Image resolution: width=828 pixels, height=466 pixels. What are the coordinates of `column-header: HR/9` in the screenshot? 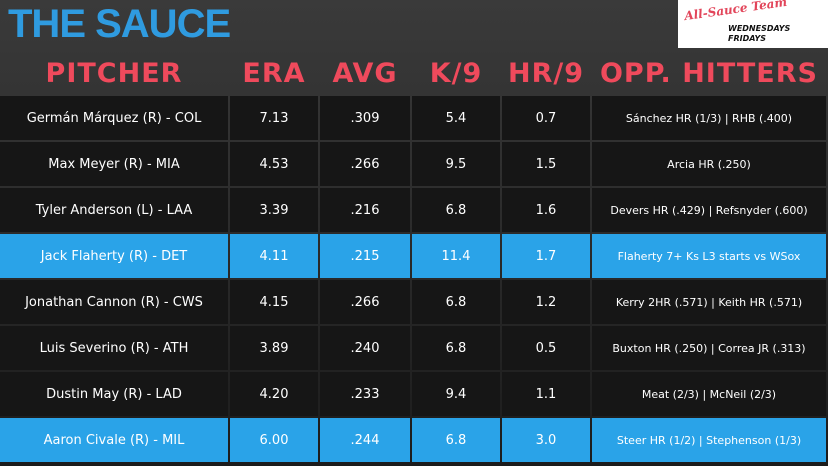 It's located at (546, 73).